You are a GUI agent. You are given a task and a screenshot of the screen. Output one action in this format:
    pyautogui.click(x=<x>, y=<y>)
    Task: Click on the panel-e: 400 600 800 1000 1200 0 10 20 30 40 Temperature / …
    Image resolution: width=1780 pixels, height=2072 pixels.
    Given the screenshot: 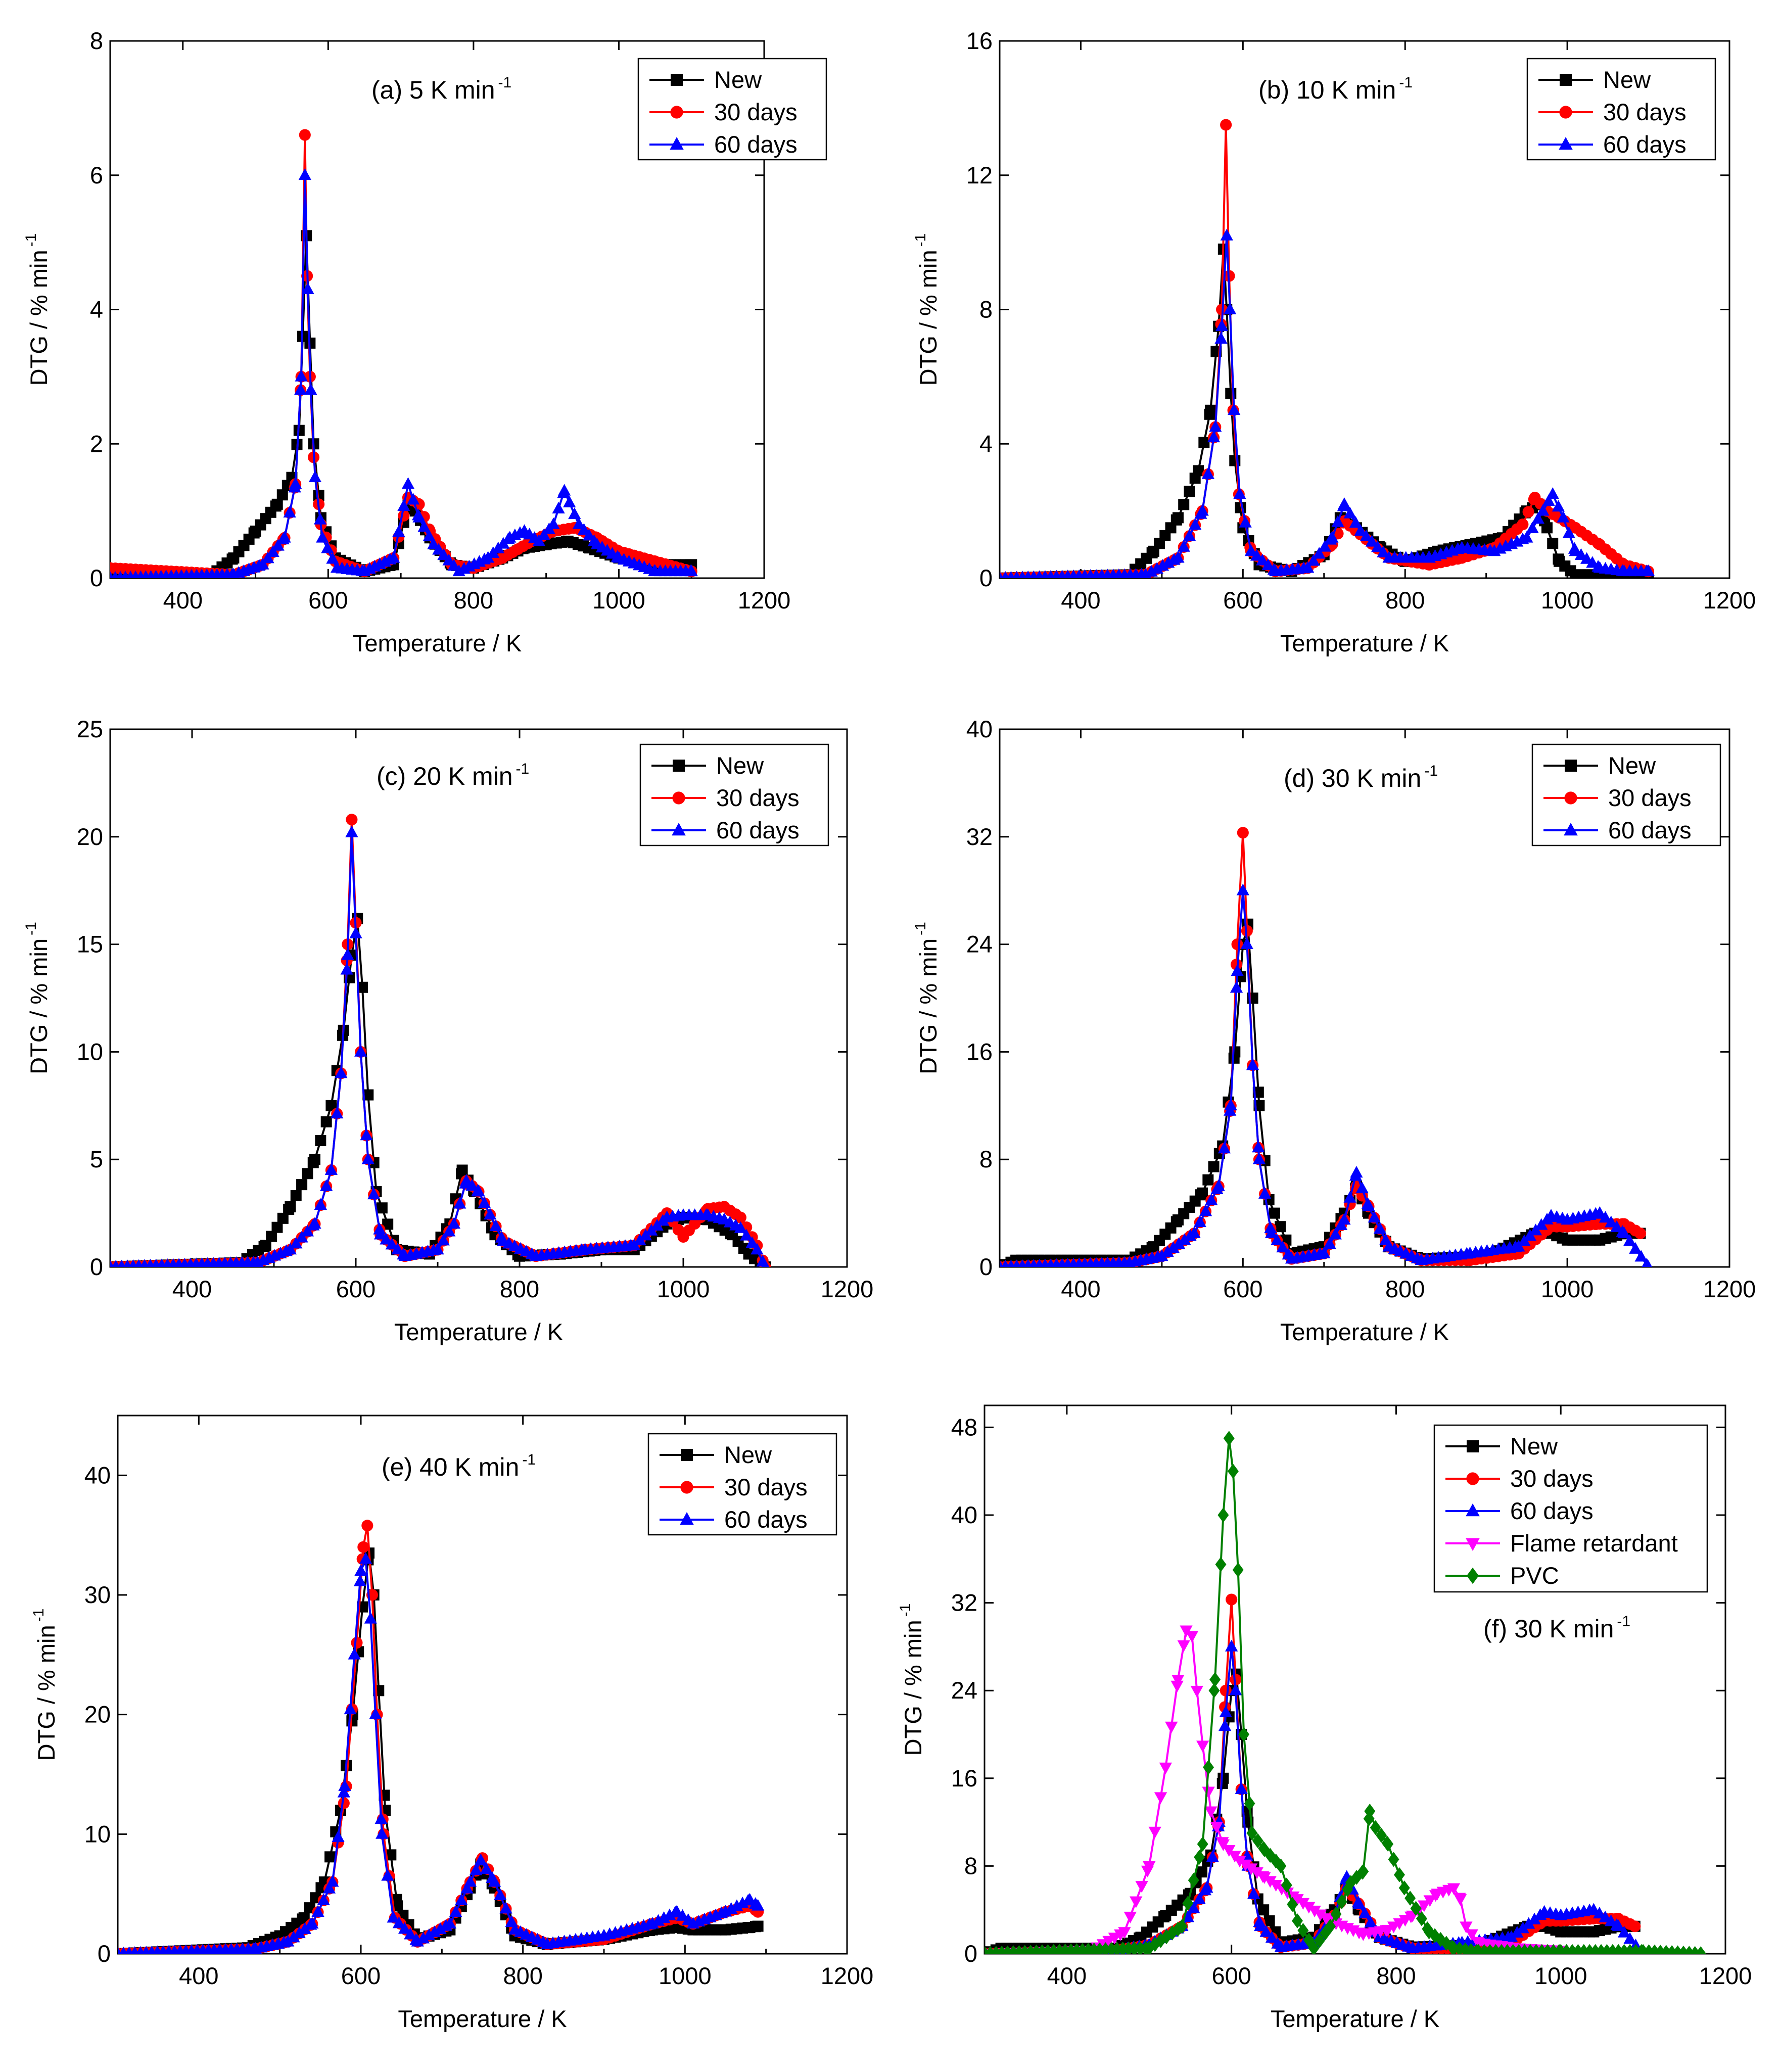 What is the action you would take?
    pyautogui.click(x=451, y=1723)
    